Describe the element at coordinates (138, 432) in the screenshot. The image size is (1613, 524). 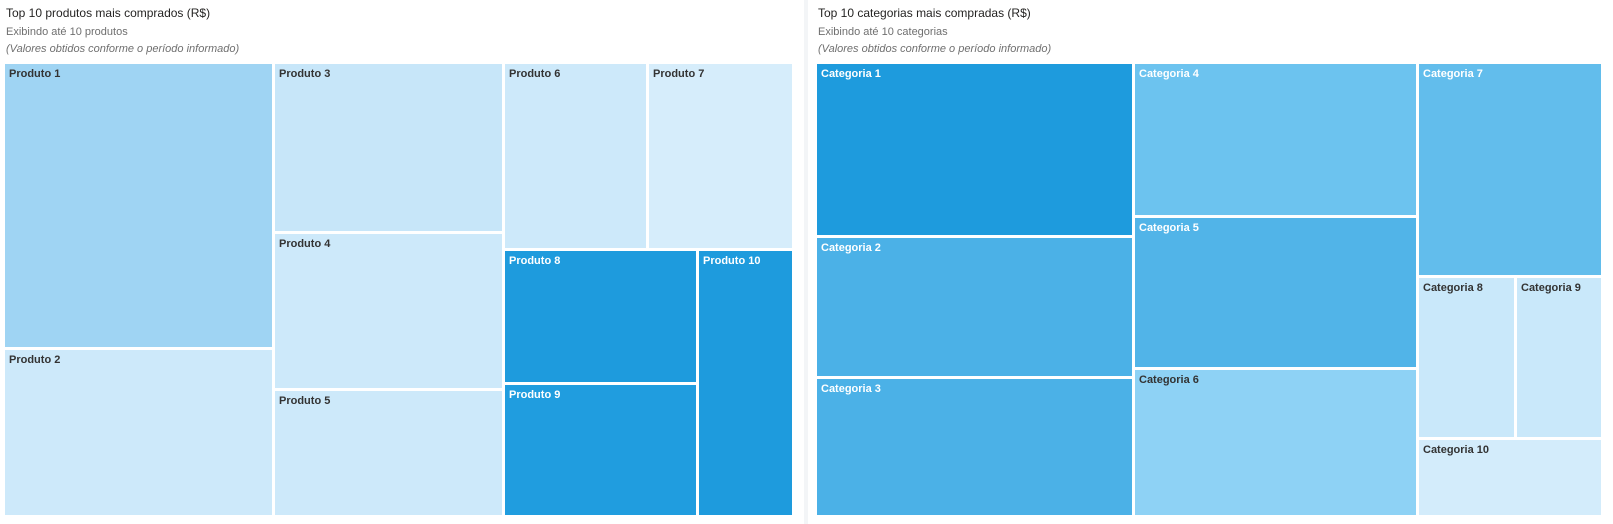
I see `treemap-tile: Produto 2` at that location.